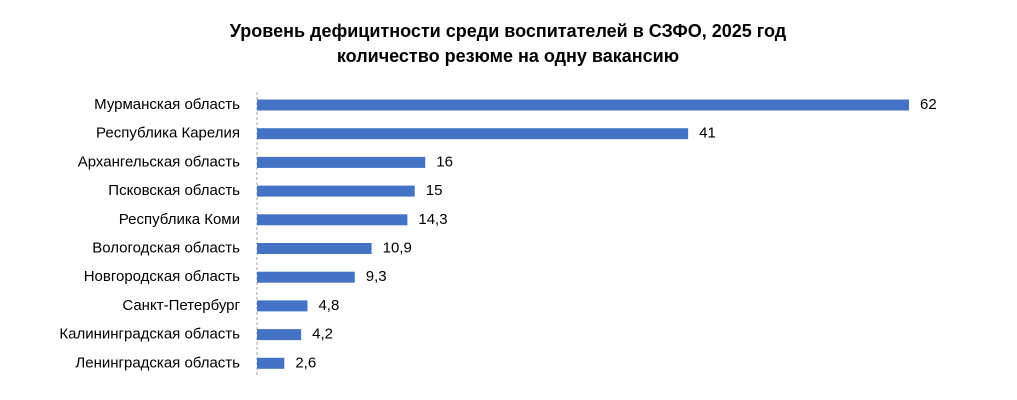 The image size is (1017, 400). I want to click on category-label: Республика Карелия, so click(168, 133).